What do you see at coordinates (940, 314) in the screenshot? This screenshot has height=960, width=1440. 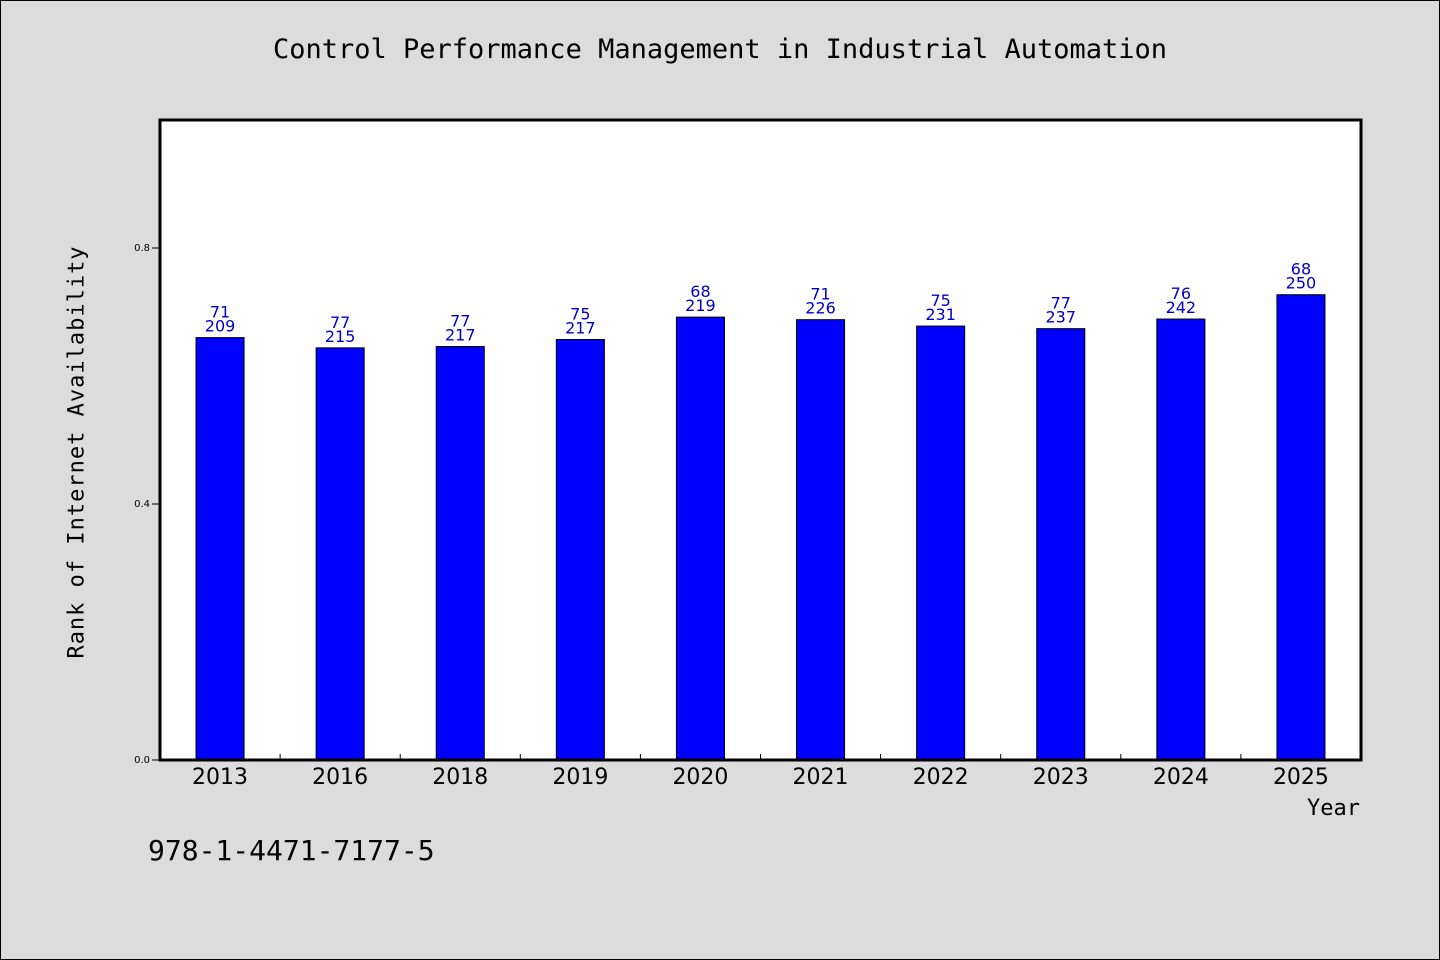 I see `bar-label-bottom: 231` at bounding box center [940, 314].